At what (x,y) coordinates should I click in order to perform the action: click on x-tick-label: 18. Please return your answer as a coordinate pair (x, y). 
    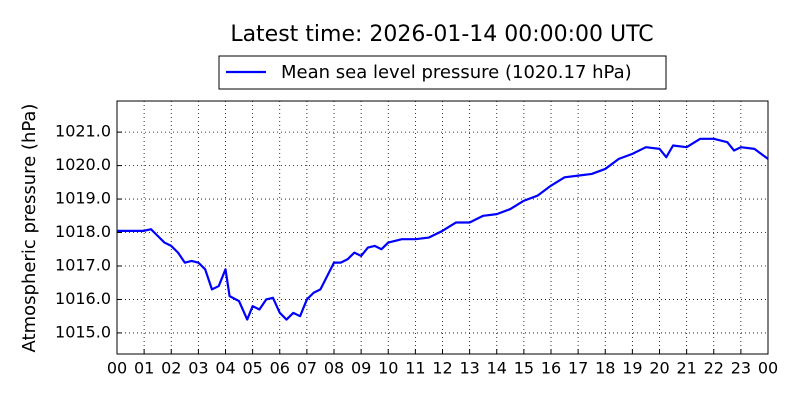
    Looking at the image, I should click on (605, 368).